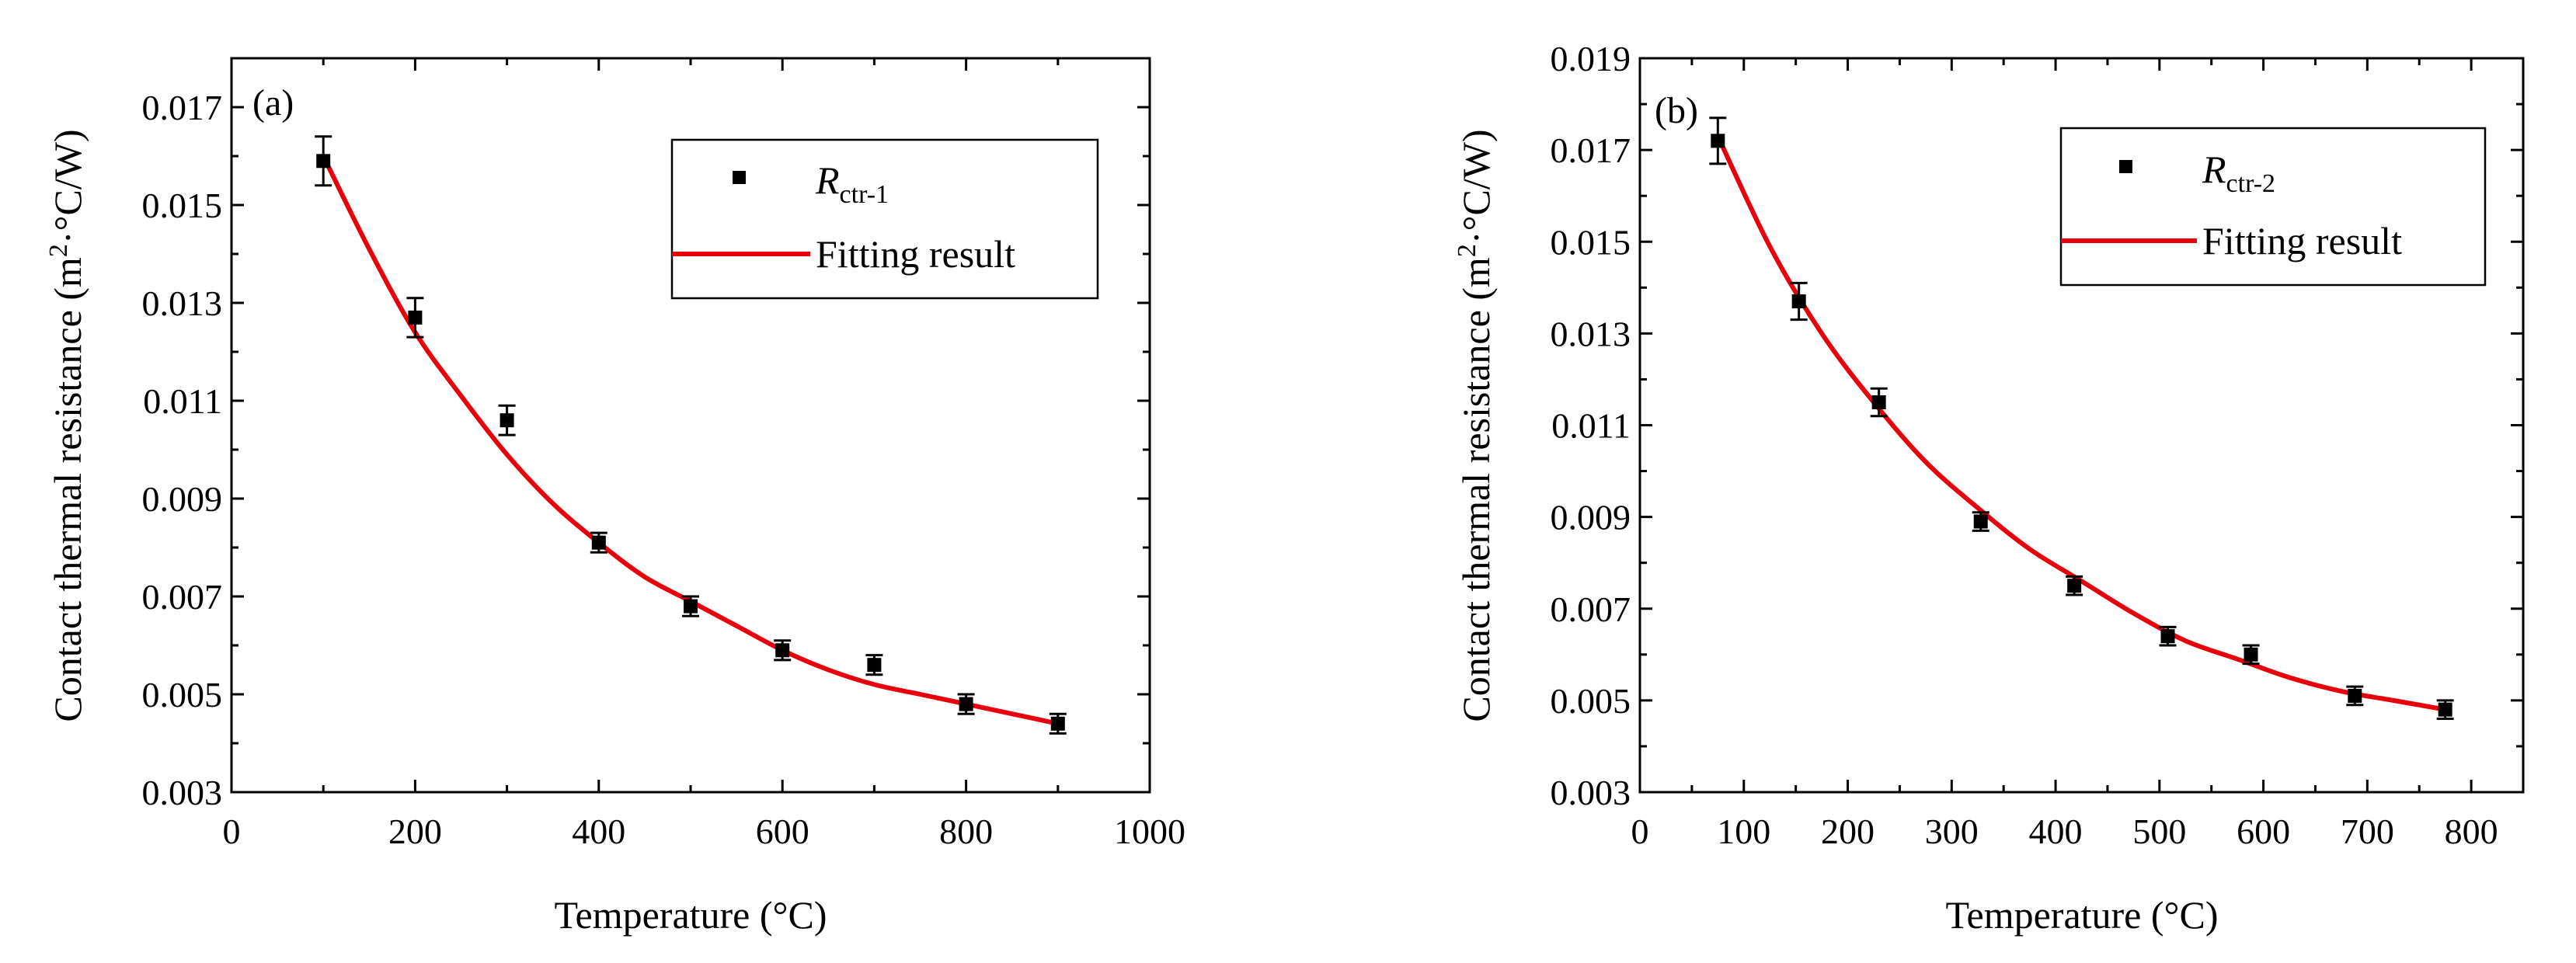  I want to click on x-tick-label: 700, so click(2367, 831).